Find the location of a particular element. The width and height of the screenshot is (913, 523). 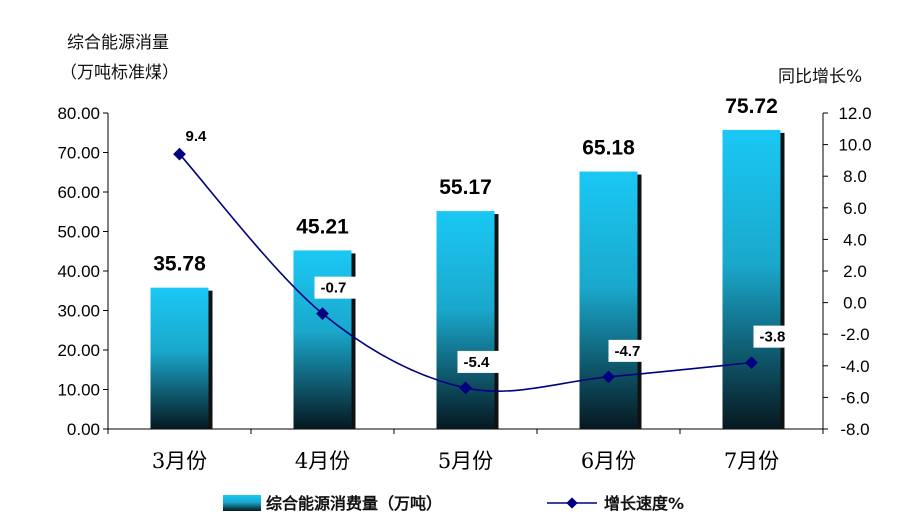

left-tick-label: 80.00 is located at coordinates (78, 113).